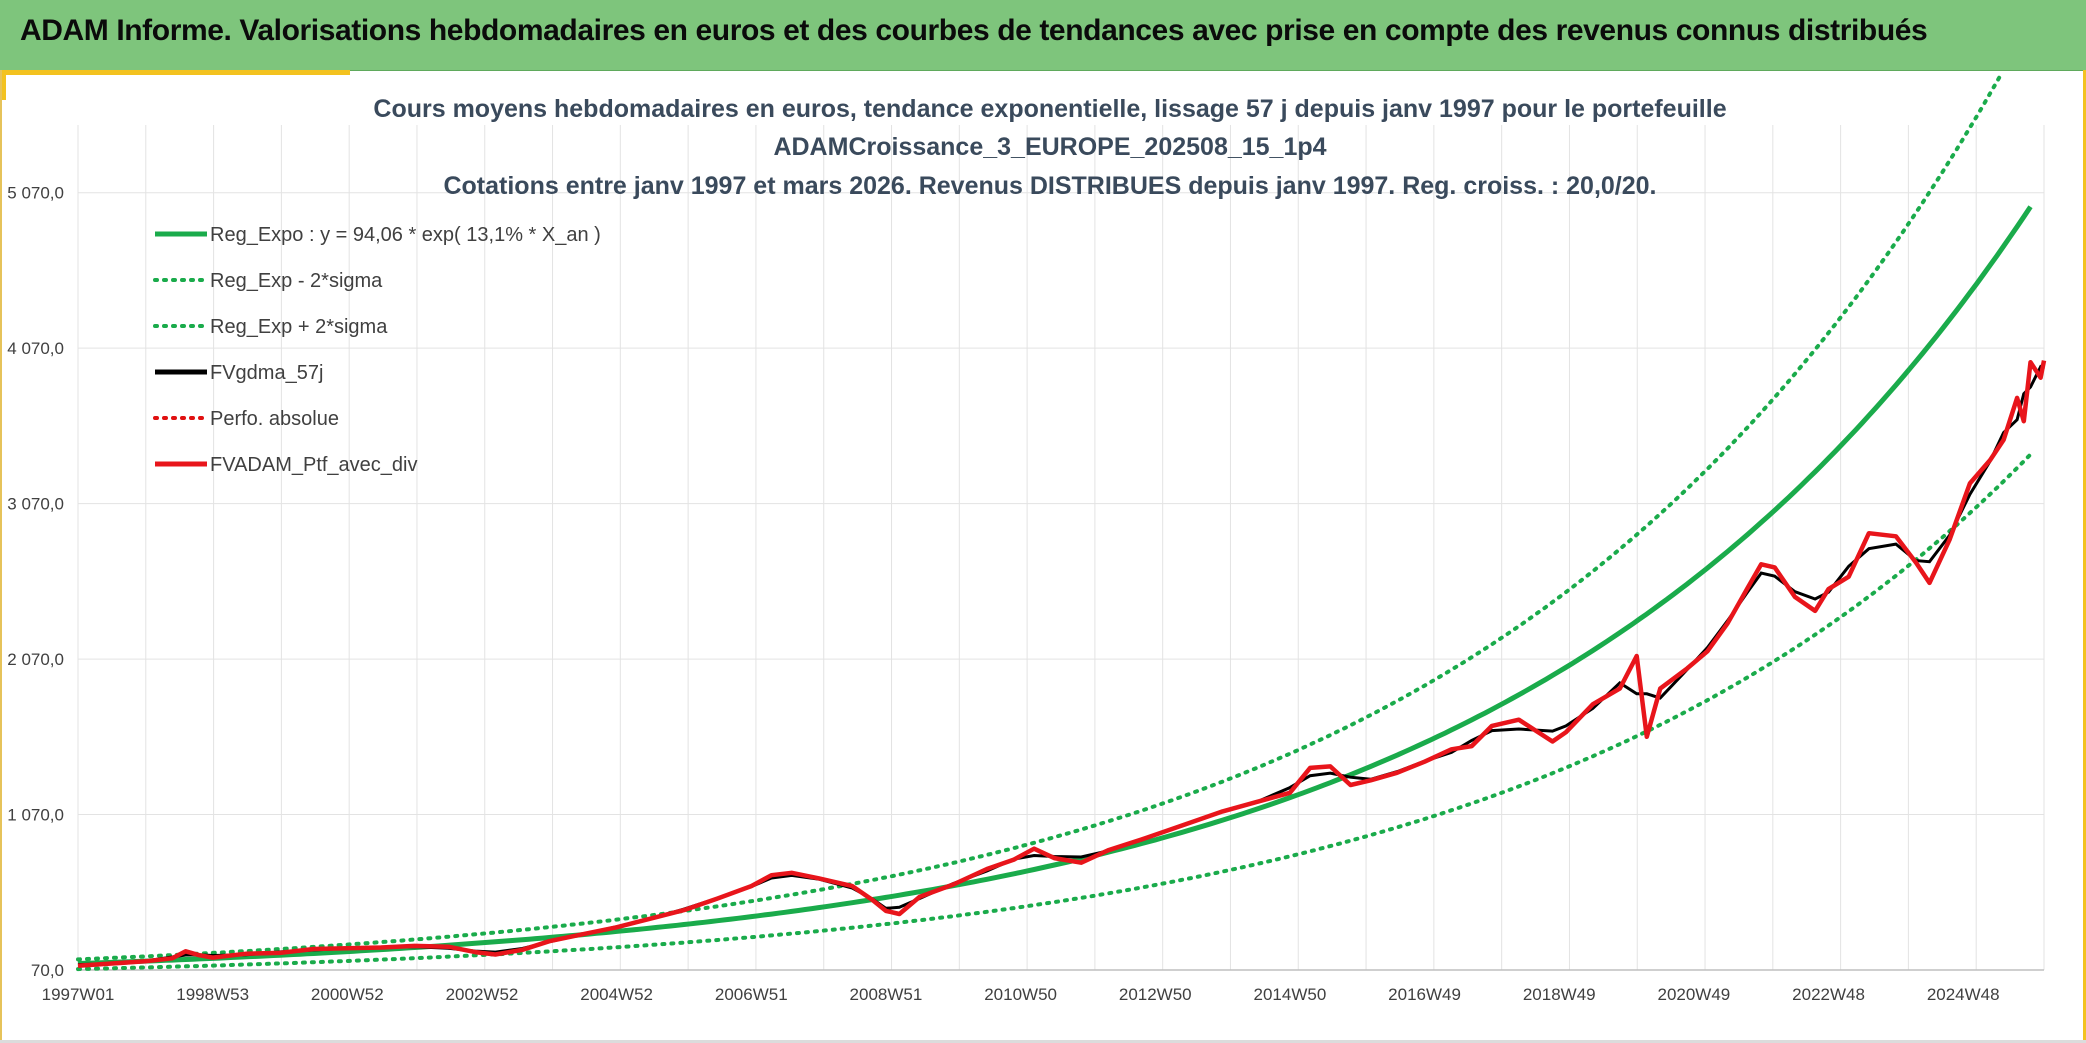 The height and width of the screenshot is (1043, 2086). I want to click on legend-label: Reg_Exp - 2*sigma, so click(296, 281).